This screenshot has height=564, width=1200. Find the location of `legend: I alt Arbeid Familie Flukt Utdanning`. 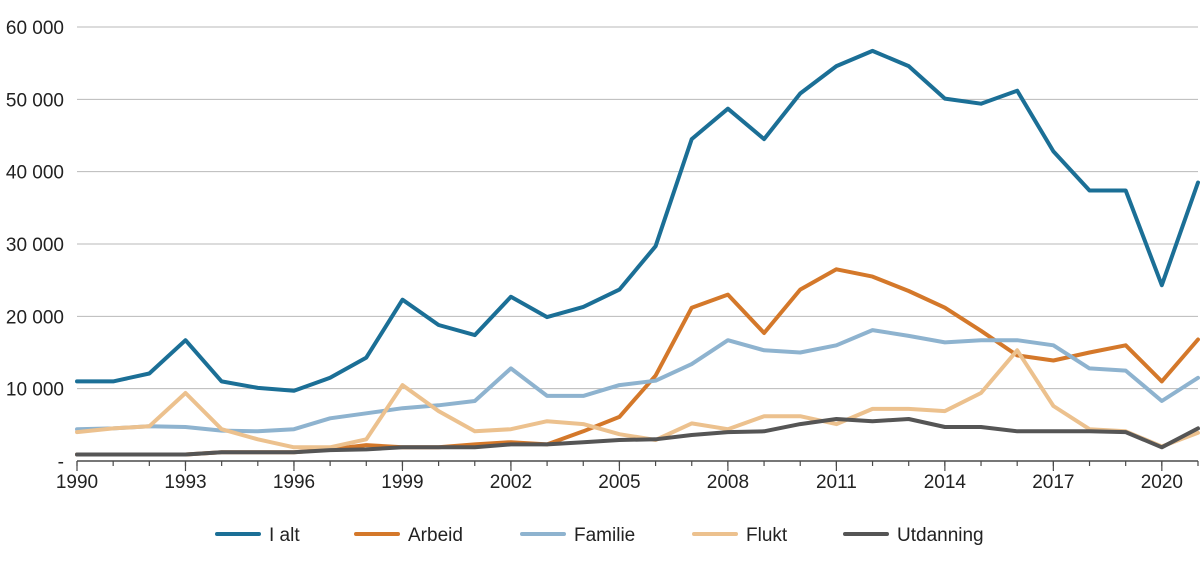

legend: I alt Arbeid Familie Flukt Utdanning is located at coordinates (599, 535).